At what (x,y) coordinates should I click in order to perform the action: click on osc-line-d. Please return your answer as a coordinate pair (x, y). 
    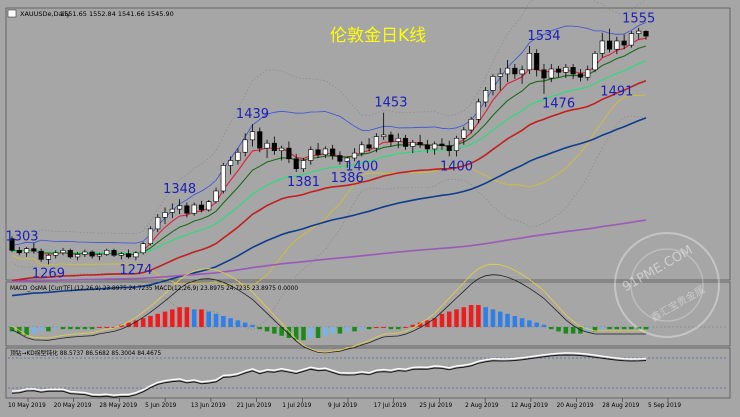
    Looking at the image, I should click on (329, 376).